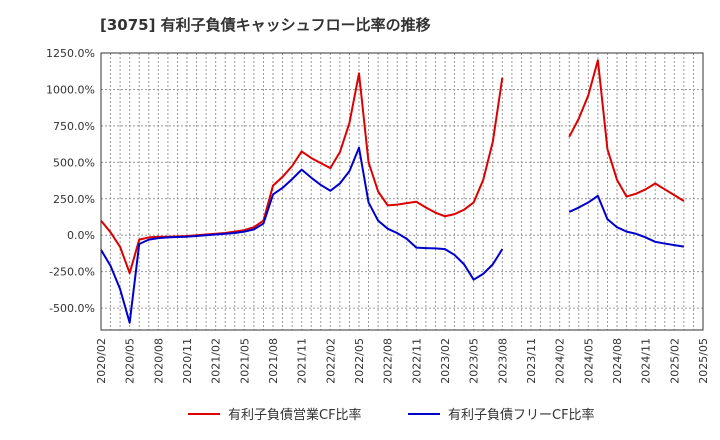  Describe the element at coordinates (70, 89) in the screenshot. I see `y-tick-label: 1000.0%` at that location.